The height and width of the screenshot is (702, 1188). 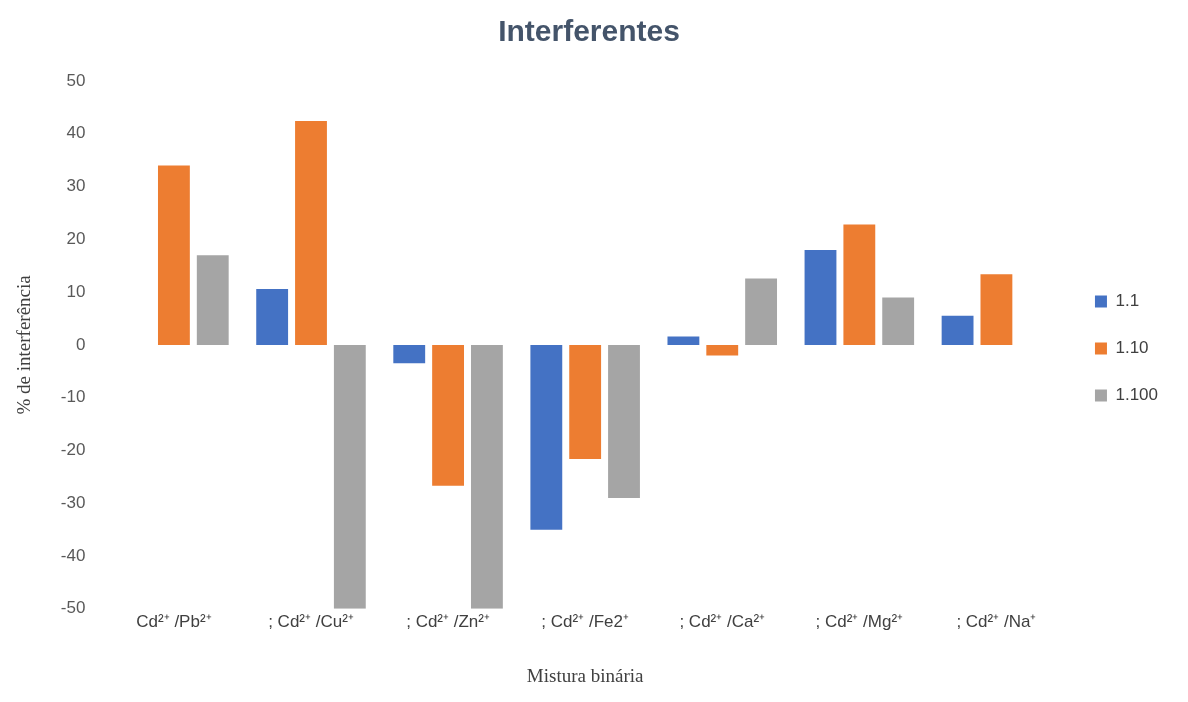 What do you see at coordinates (76, 186) in the screenshot?
I see `y-tick-label: 30` at bounding box center [76, 186].